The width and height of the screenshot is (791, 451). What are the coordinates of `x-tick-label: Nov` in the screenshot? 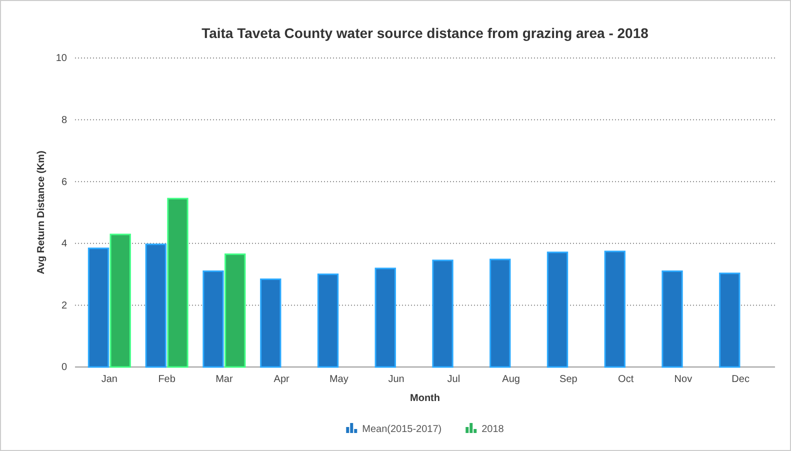 It's located at (683, 380).